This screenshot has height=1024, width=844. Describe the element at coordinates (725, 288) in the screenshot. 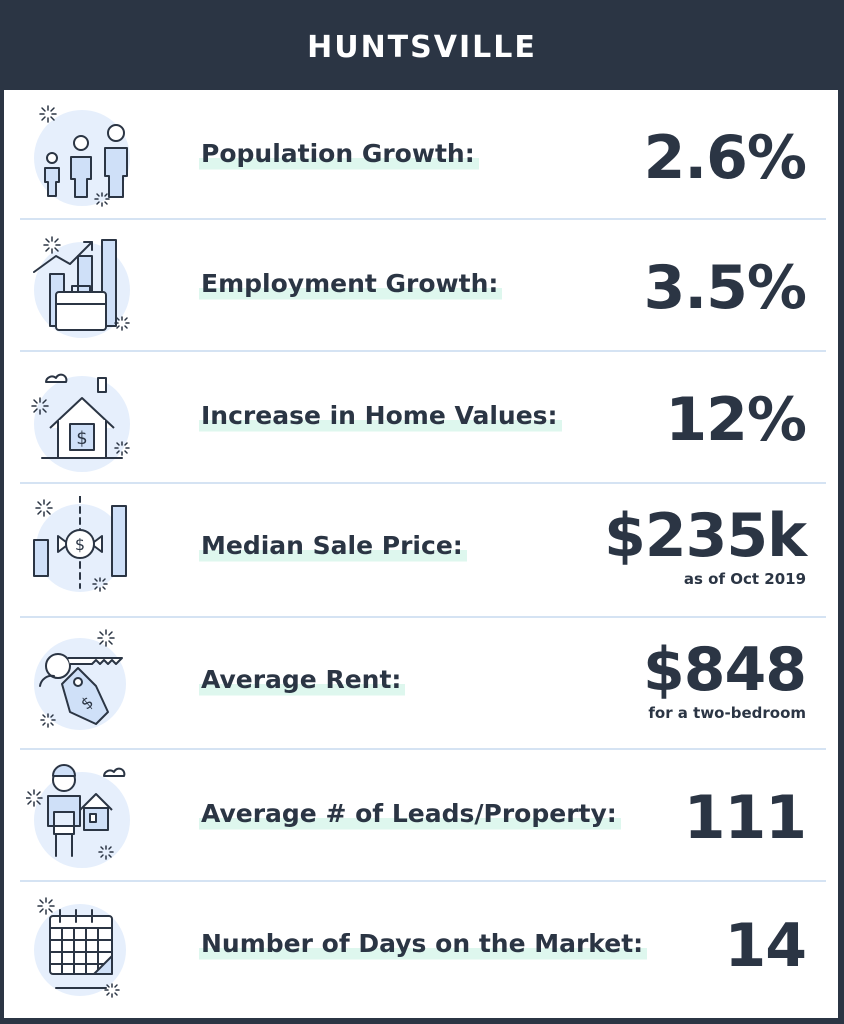

I see `stat-value: 3.5%` at that location.